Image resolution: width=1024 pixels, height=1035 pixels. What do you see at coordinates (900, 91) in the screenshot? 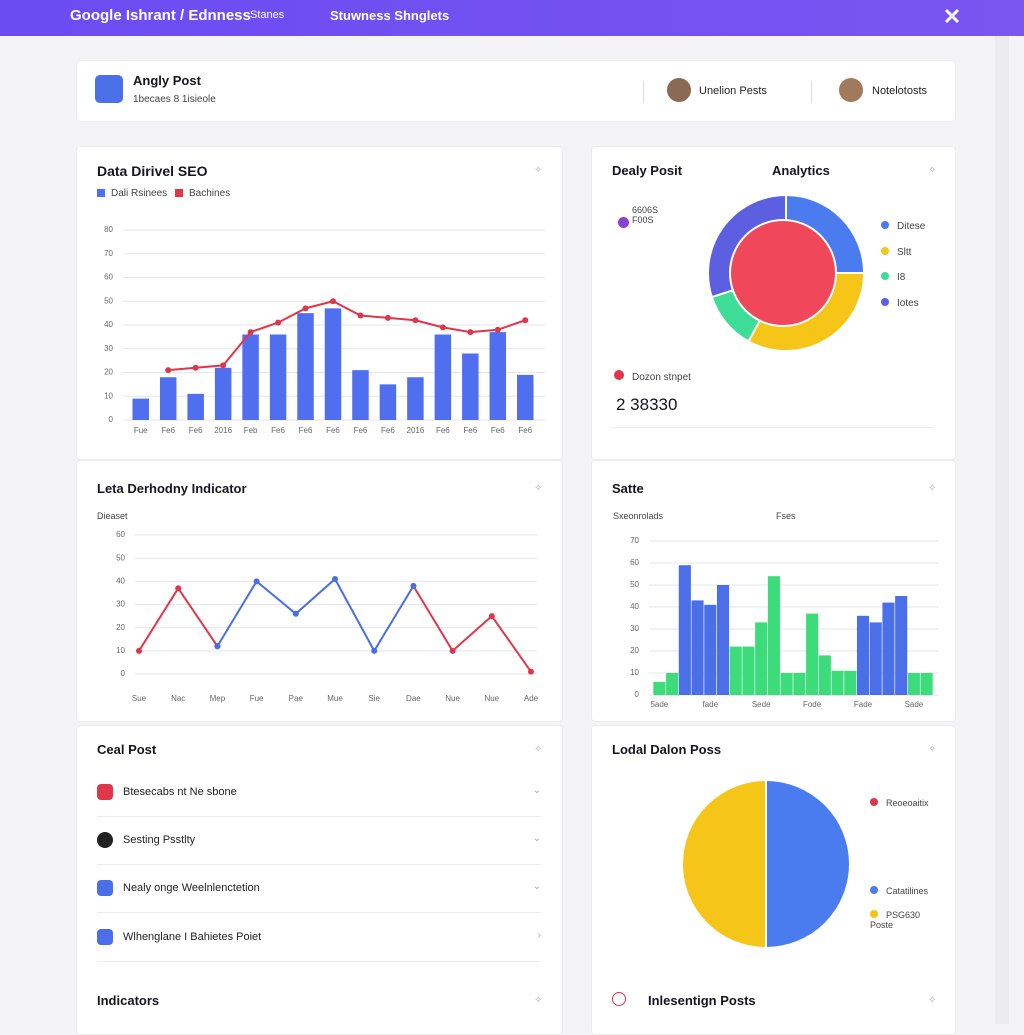
I see `user-name: Notelotosts` at bounding box center [900, 91].